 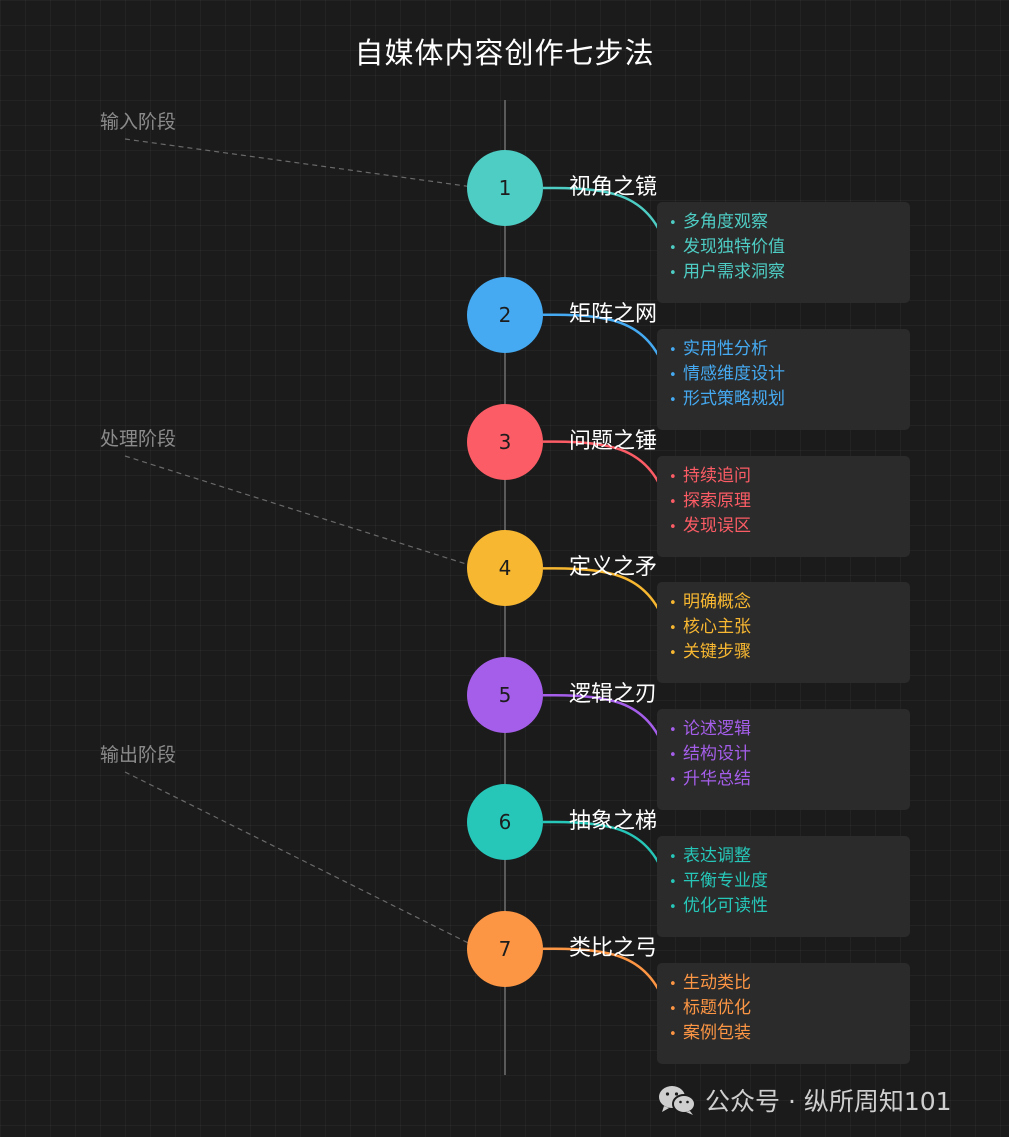 I want to click on step-detail-item: • 案例包装, so click(x=789, y=1033).